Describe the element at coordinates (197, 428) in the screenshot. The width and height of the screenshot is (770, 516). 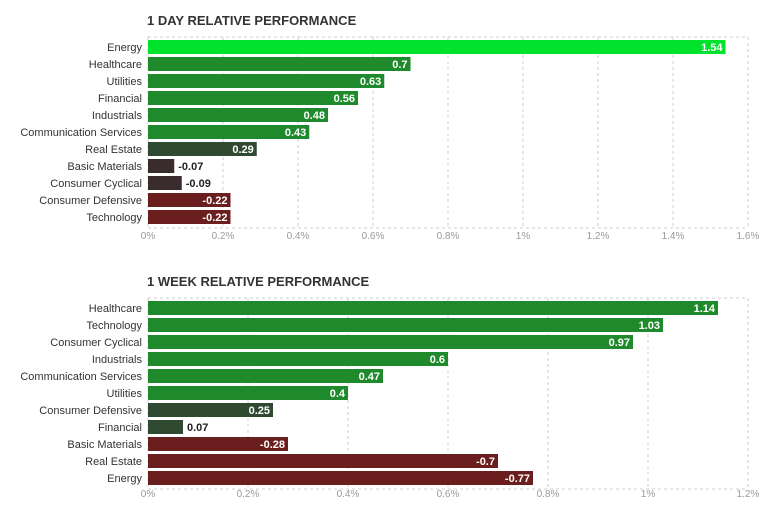
I see `value-label: 0.07` at that location.